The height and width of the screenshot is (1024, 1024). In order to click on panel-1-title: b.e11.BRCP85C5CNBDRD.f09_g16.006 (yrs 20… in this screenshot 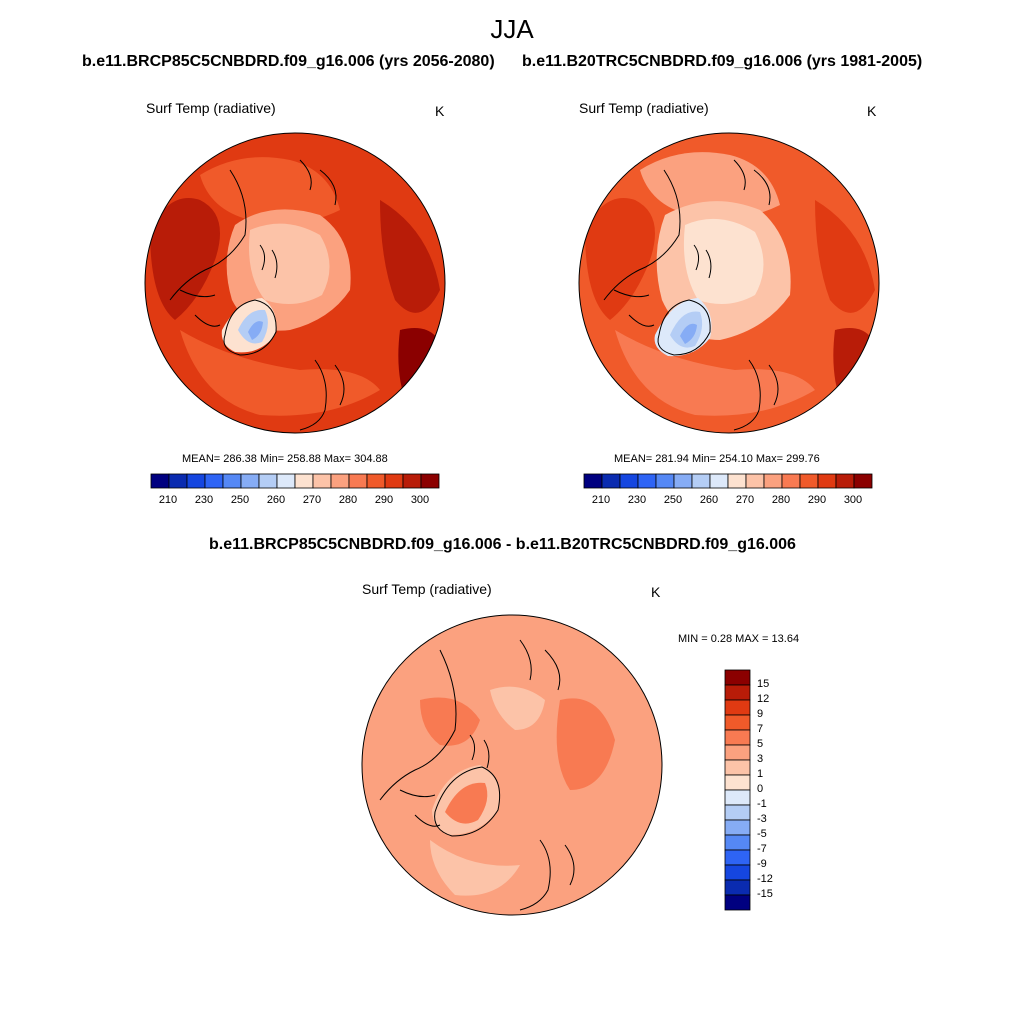, I will do `click(288, 61)`.